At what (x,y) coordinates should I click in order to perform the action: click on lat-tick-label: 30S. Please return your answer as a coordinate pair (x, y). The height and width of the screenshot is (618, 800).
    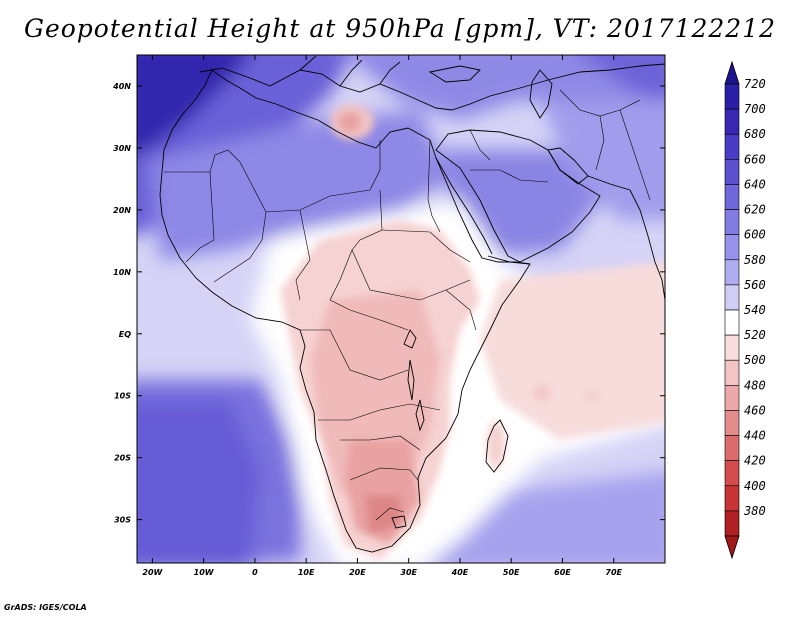
    Looking at the image, I should click on (122, 520).